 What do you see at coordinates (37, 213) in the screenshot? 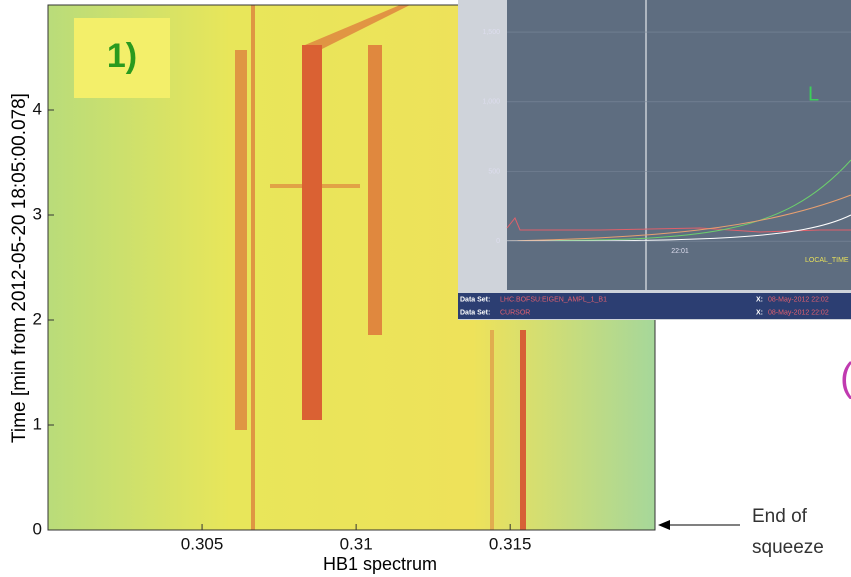
I see `y-tick-label: 3` at bounding box center [37, 213].